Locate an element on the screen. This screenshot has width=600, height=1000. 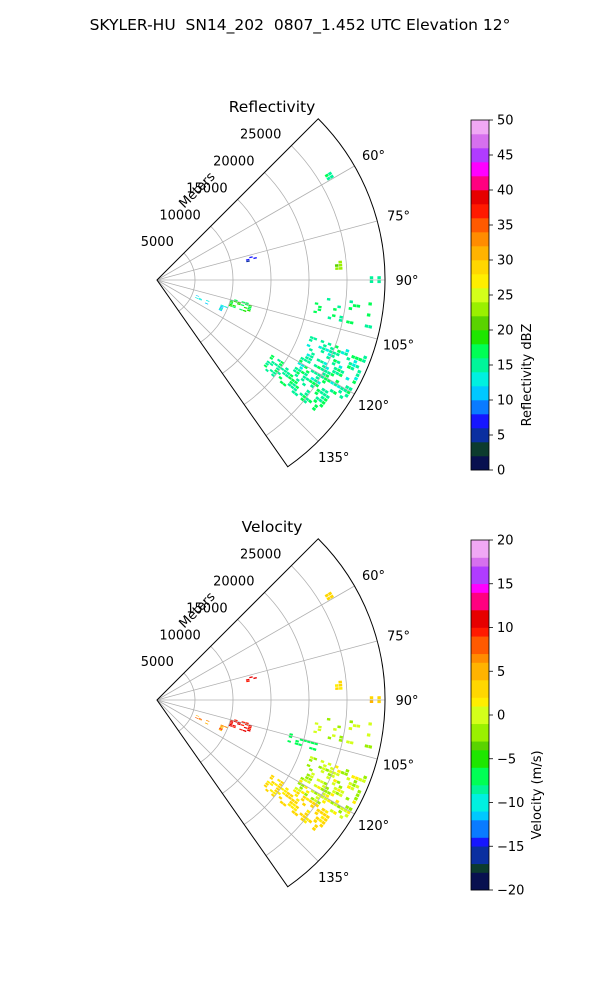
velocity-angle-tick-label: 90° is located at coordinates (406, 701).